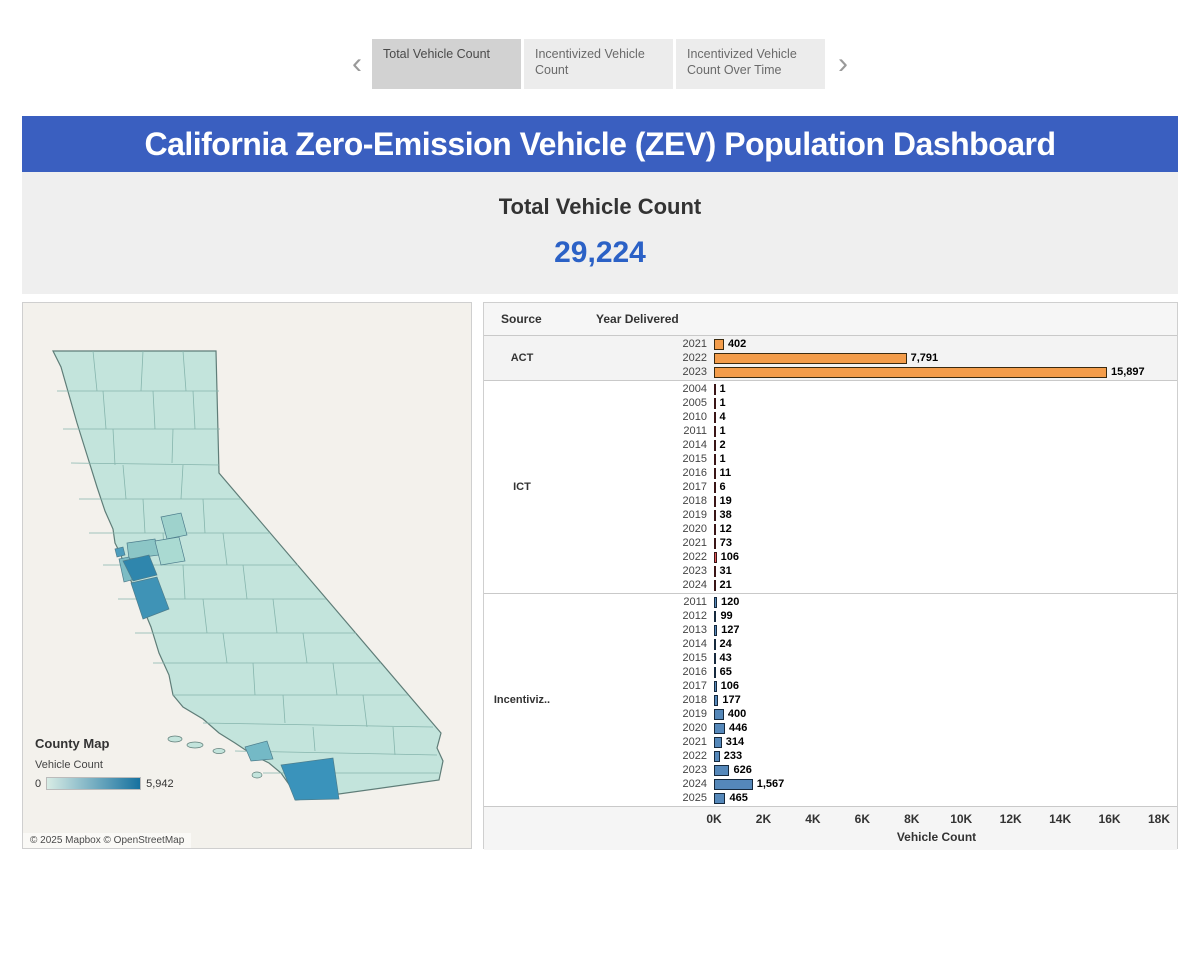 The height and width of the screenshot is (957, 1200). What do you see at coordinates (936, 837) in the screenshot?
I see `x-axis-title: Vehicle Count` at bounding box center [936, 837].